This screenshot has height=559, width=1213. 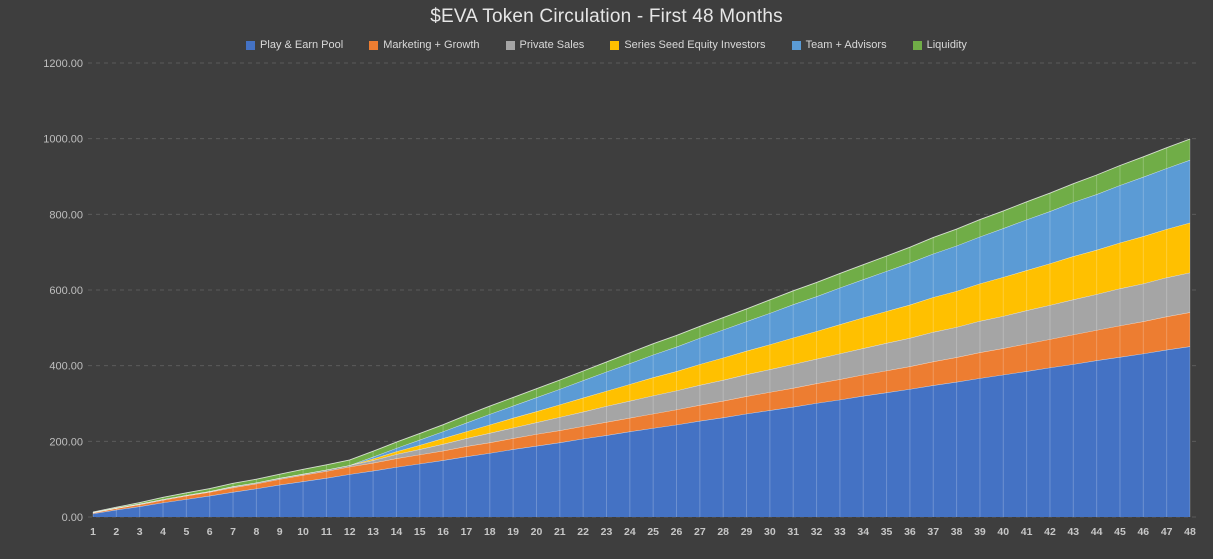 What do you see at coordinates (66, 215) in the screenshot?
I see `y-tick-label: 800.00` at bounding box center [66, 215].